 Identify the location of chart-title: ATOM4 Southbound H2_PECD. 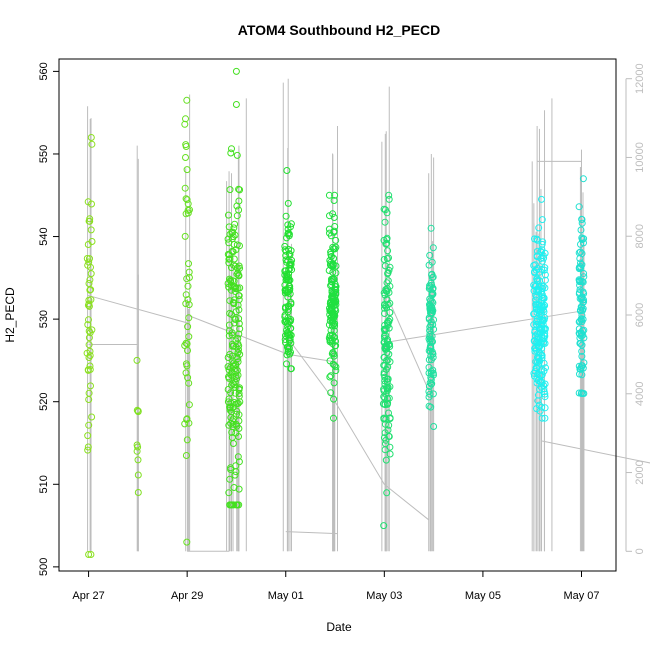
(339, 30).